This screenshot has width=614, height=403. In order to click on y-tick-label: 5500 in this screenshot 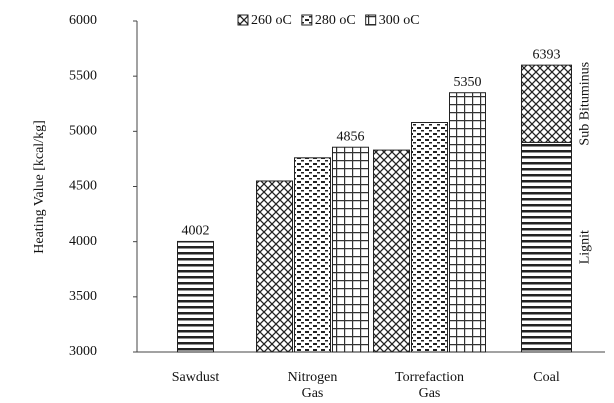, I will do `click(83, 75)`.